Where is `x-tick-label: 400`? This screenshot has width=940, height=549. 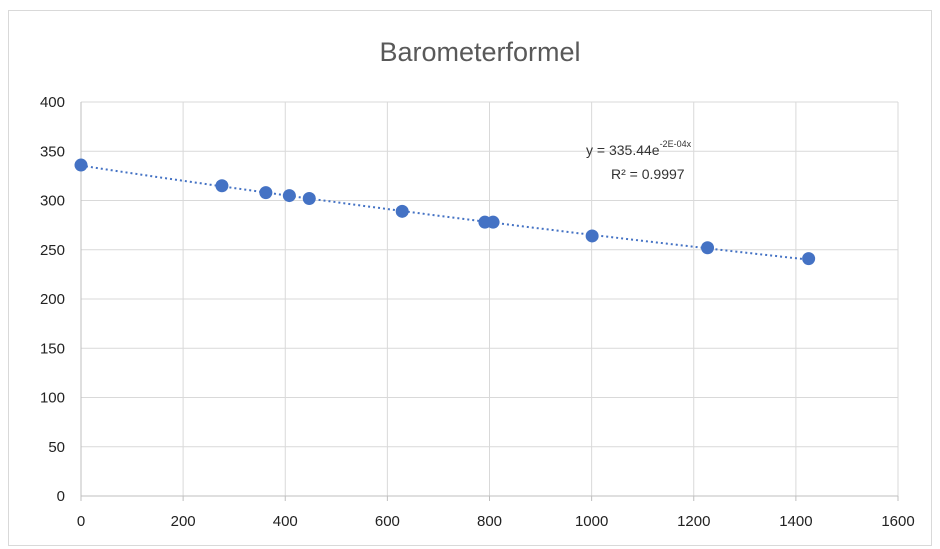 x-tick-label: 400 is located at coordinates (285, 521).